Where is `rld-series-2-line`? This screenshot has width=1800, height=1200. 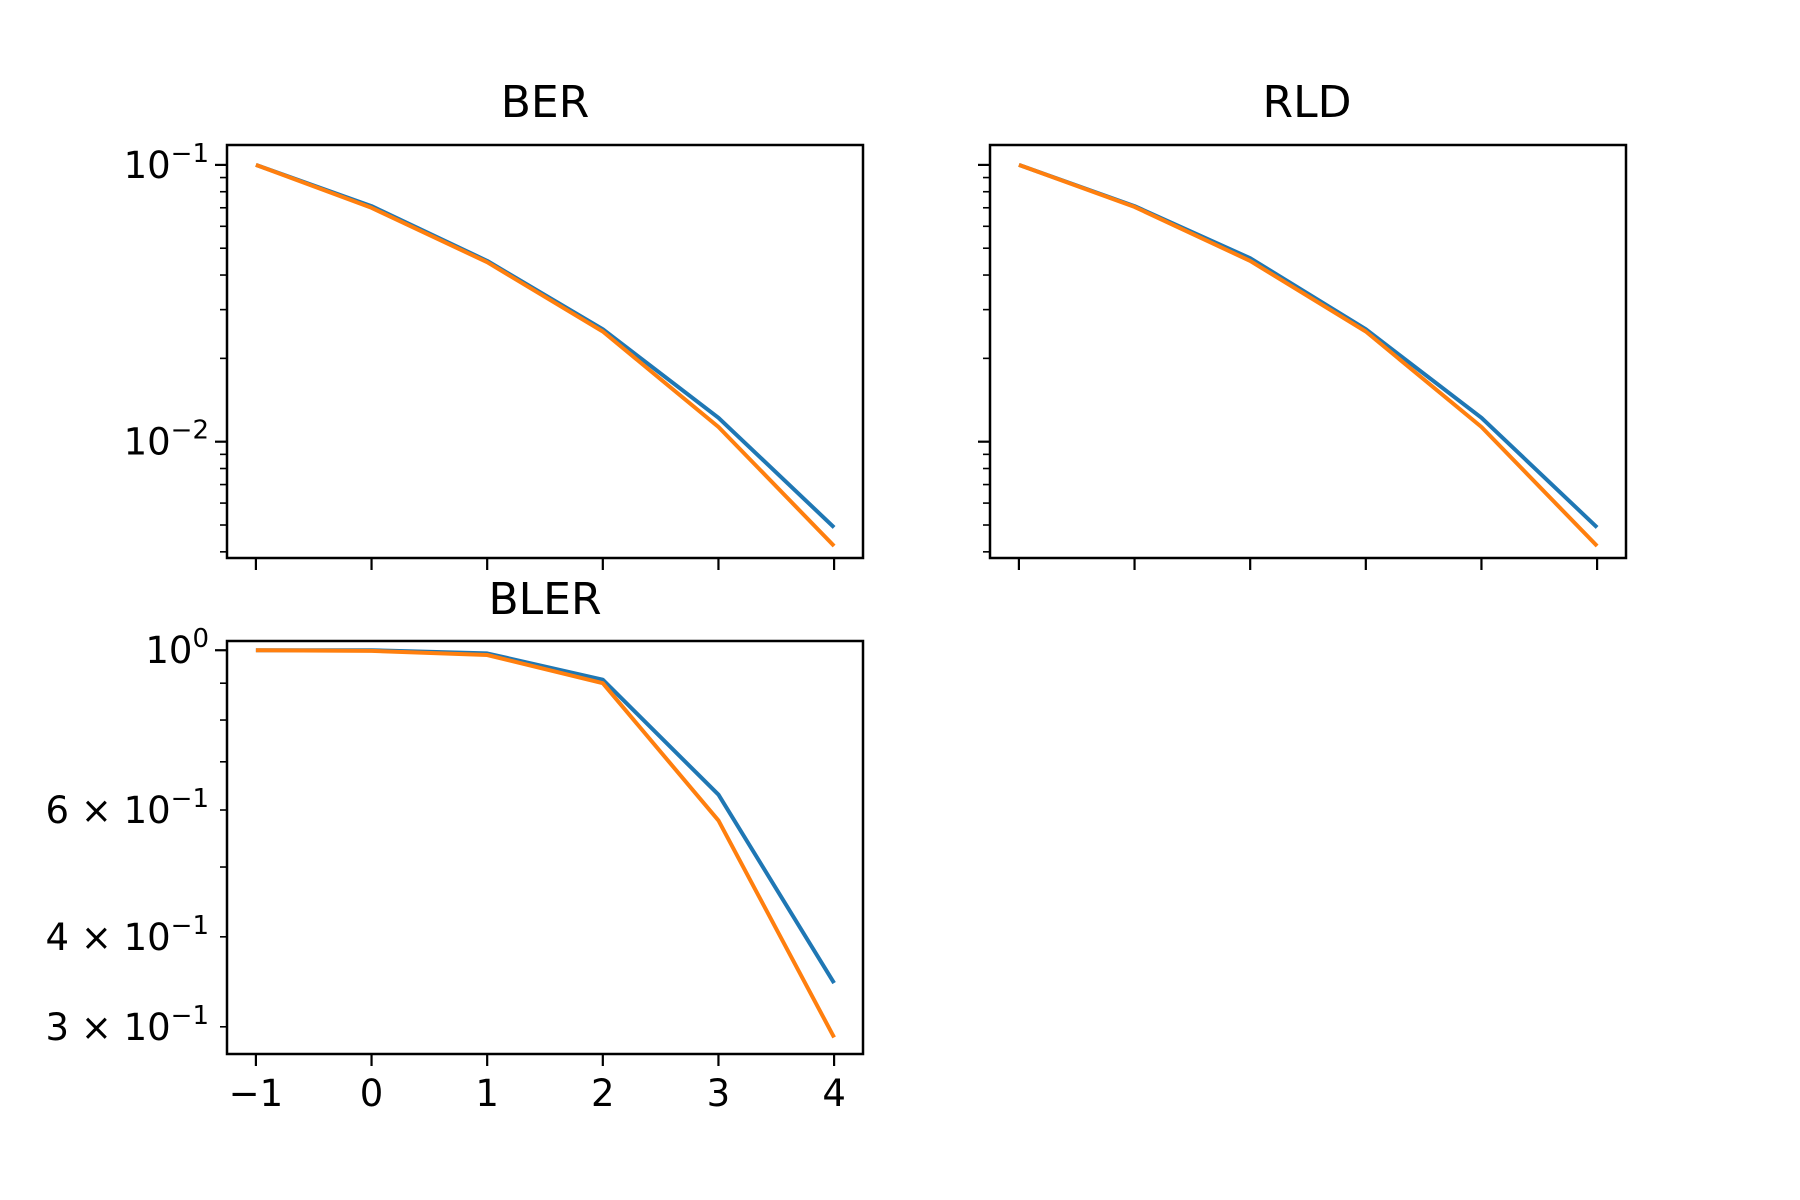
rld-series-2-line is located at coordinates (1308, 355).